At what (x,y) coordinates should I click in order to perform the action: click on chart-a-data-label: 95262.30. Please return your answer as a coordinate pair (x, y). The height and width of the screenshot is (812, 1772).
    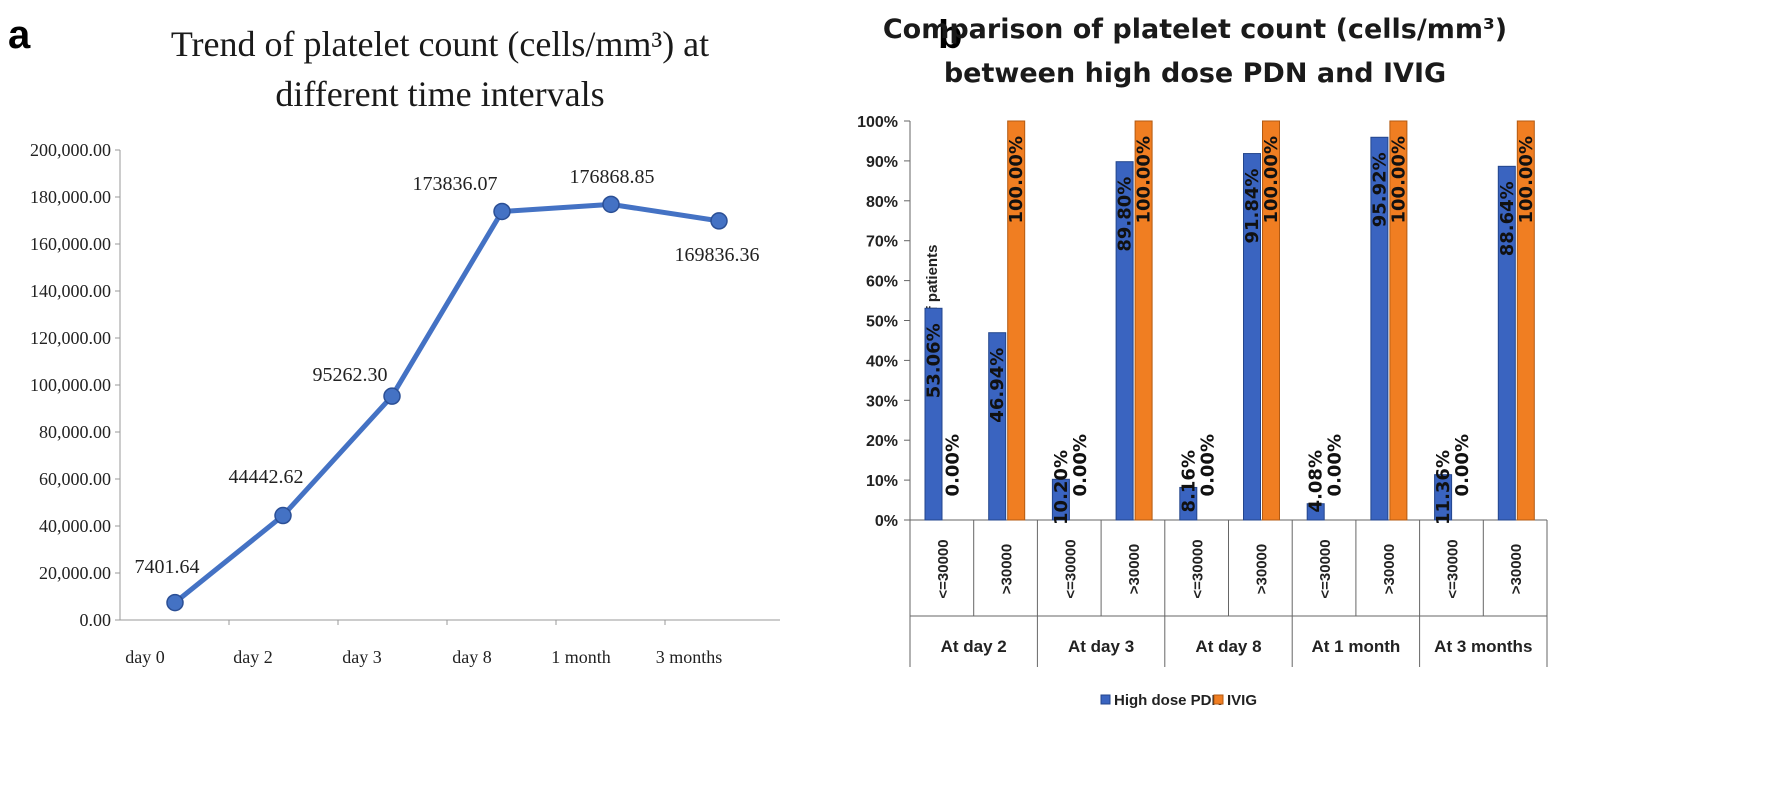
    Looking at the image, I should click on (350, 375).